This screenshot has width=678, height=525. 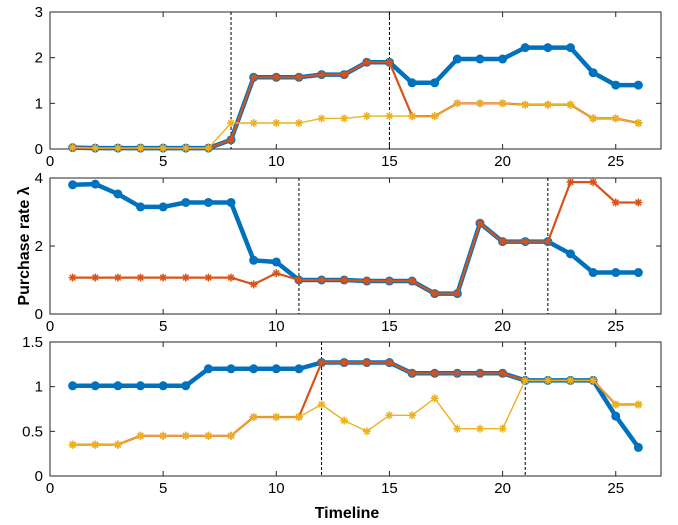 What do you see at coordinates (39, 12) in the screenshot?
I see `y-tick-label: 3` at bounding box center [39, 12].